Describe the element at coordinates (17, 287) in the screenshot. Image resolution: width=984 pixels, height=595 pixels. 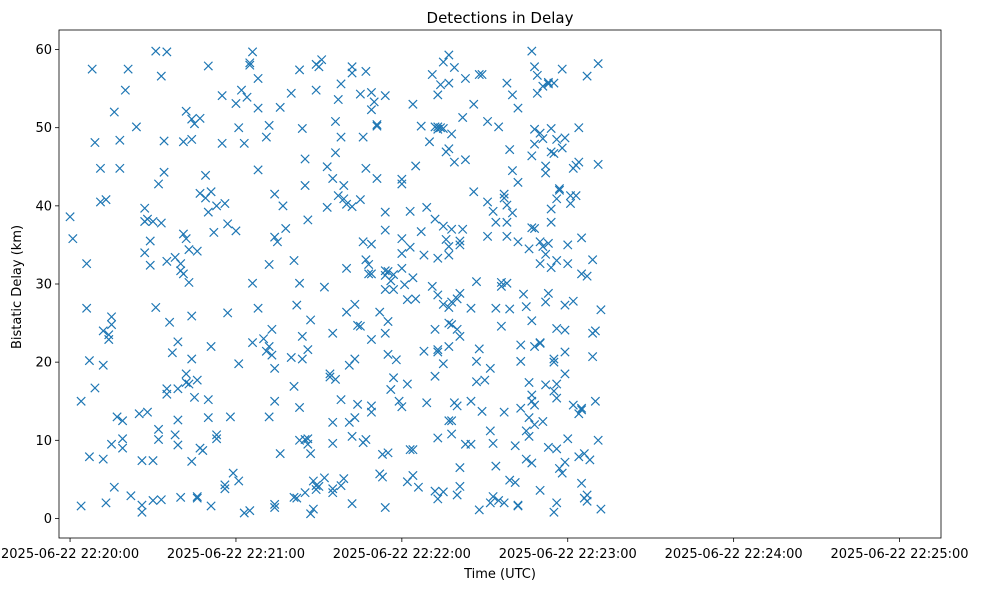
I see `y-axis-label: Bistatic Delay (km)` at that location.